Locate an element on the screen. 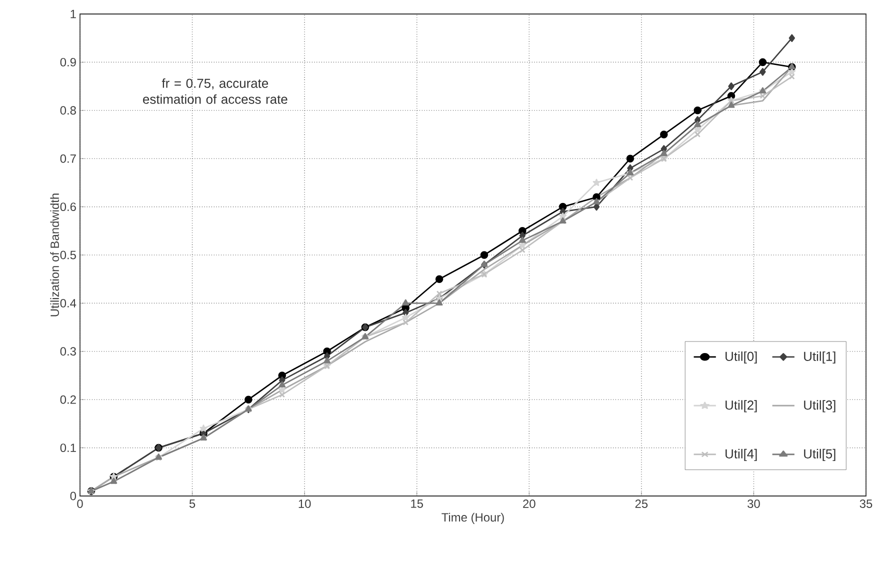 The height and width of the screenshot is (573, 879). legend-label: Util[3] is located at coordinates (820, 406).